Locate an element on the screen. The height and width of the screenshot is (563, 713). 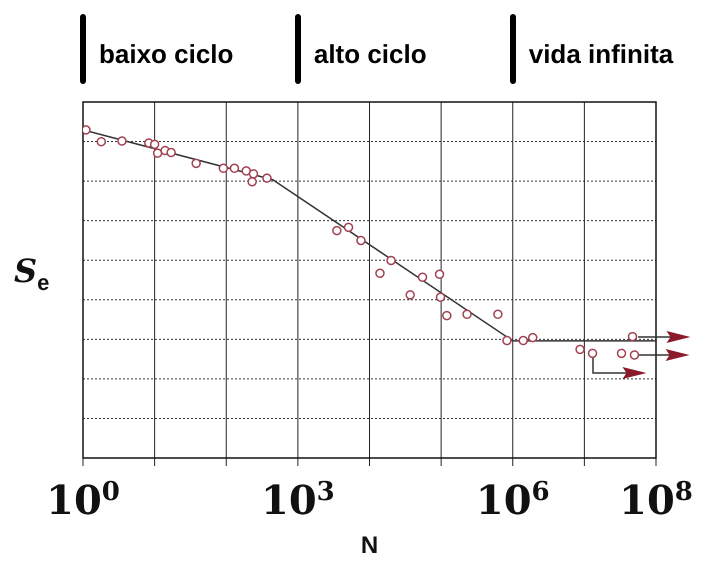
text: baixo ciclo is located at coordinates (166, 54).